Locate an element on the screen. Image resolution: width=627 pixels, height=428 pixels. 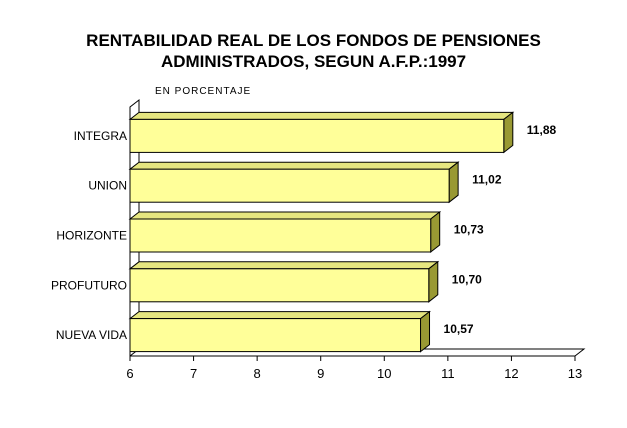
value-label: 11,88 is located at coordinates (542, 130).